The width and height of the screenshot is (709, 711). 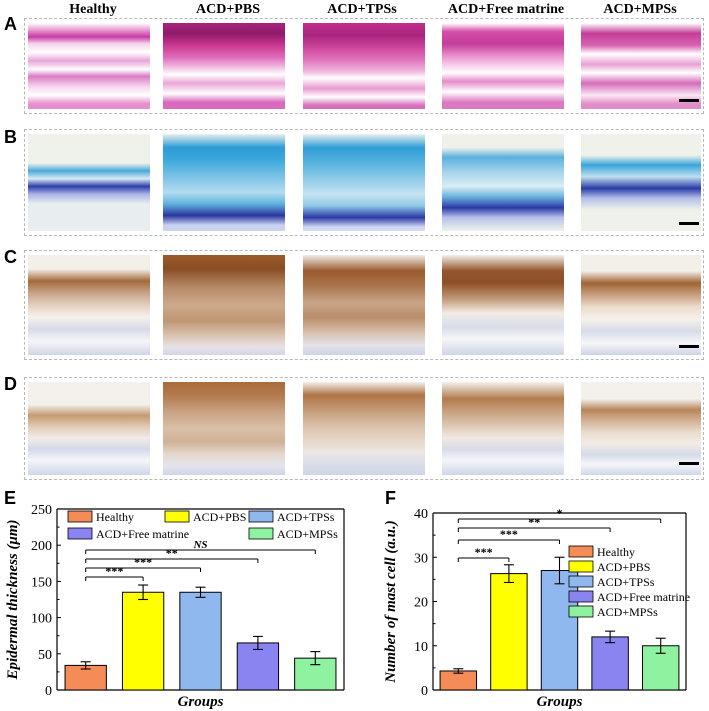 What do you see at coordinates (10, 24) in the screenshot?
I see `panel-letter-a: A` at bounding box center [10, 24].